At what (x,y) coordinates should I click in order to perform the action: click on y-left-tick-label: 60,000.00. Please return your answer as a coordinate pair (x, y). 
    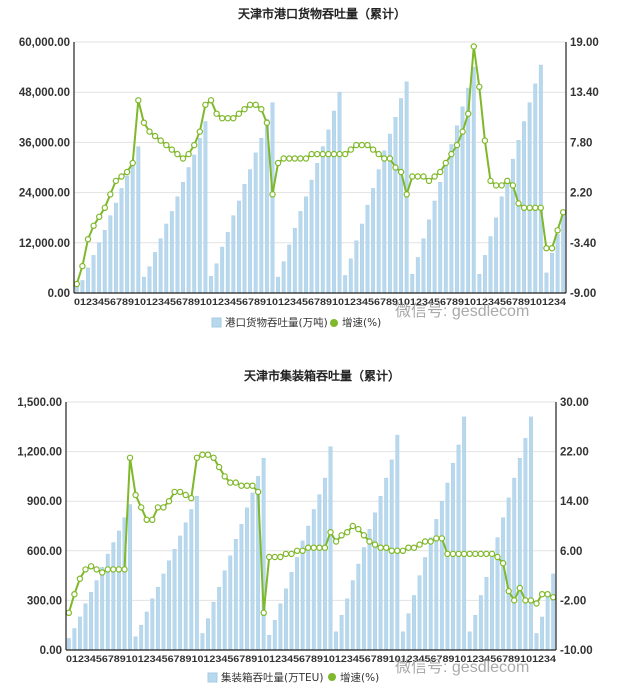
    Looking at the image, I should click on (44, 43).